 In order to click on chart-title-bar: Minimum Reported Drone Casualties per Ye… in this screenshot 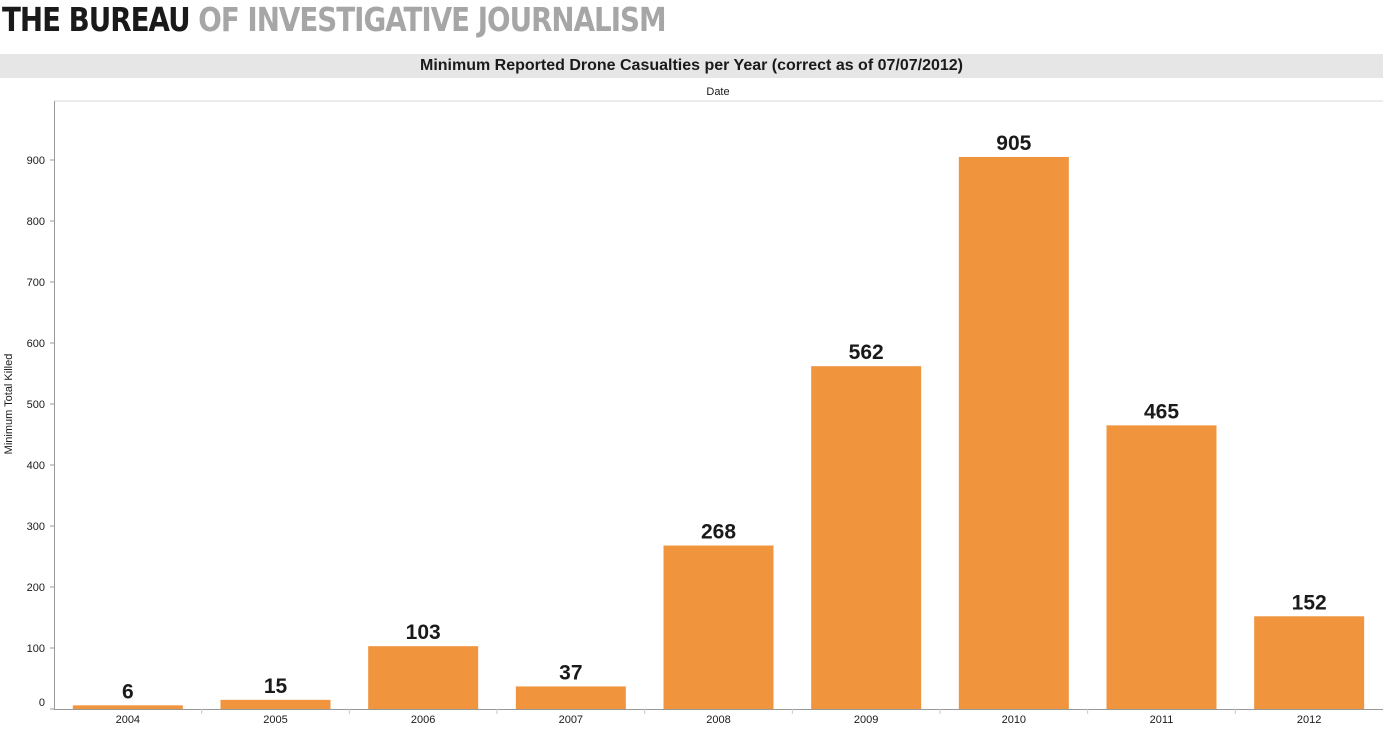, I will do `click(691, 66)`.